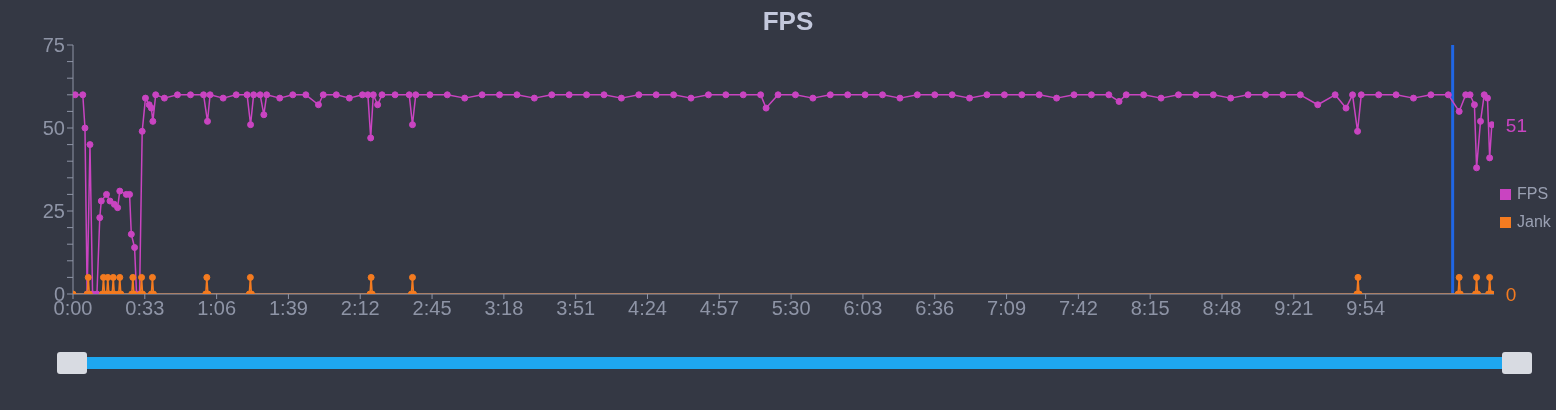 Image resolution: width=1556 pixels, height=410 pixels. What do you see at coordinates (53, 128) in the screenshot?
I see `y-tick-label: 50` at bounding box center [53, 128].